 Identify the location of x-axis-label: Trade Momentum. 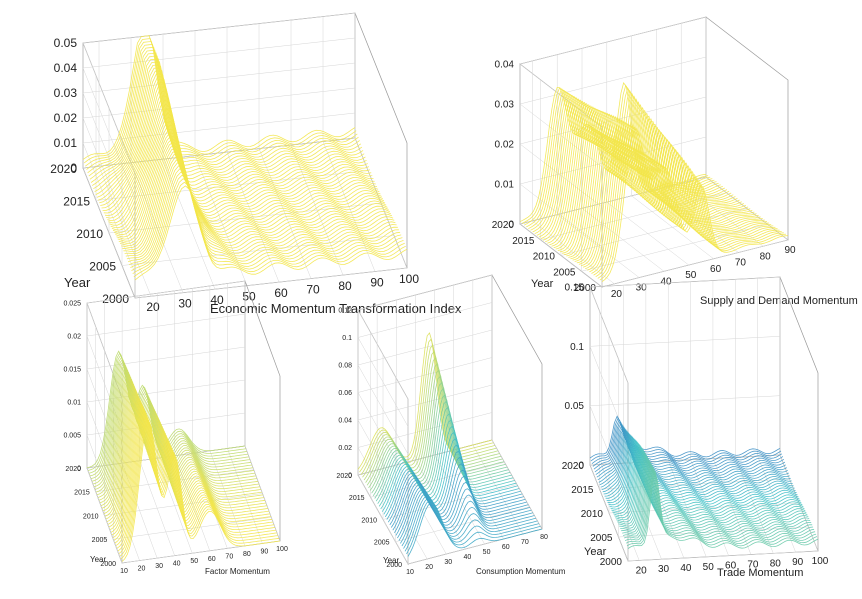
(760, 573).